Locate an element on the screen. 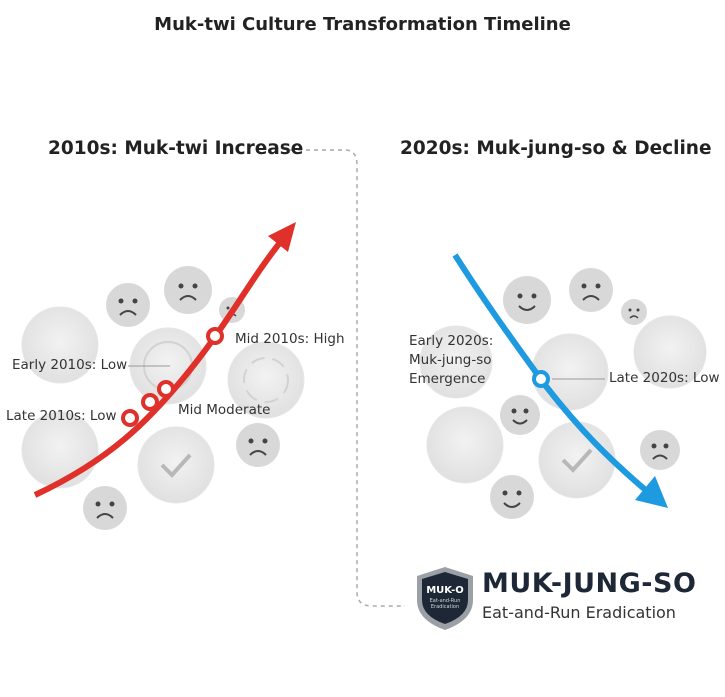  logo-shield-icon is located at coordinates (445, 598).